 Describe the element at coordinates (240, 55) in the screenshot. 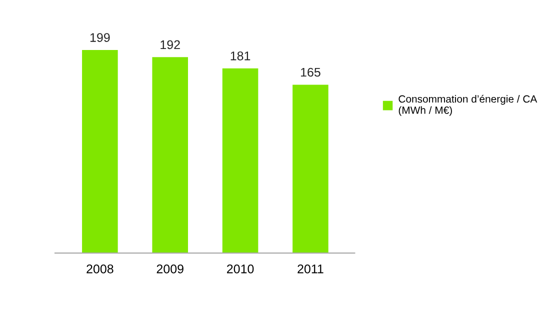

I see `data-label: 181` at that location.